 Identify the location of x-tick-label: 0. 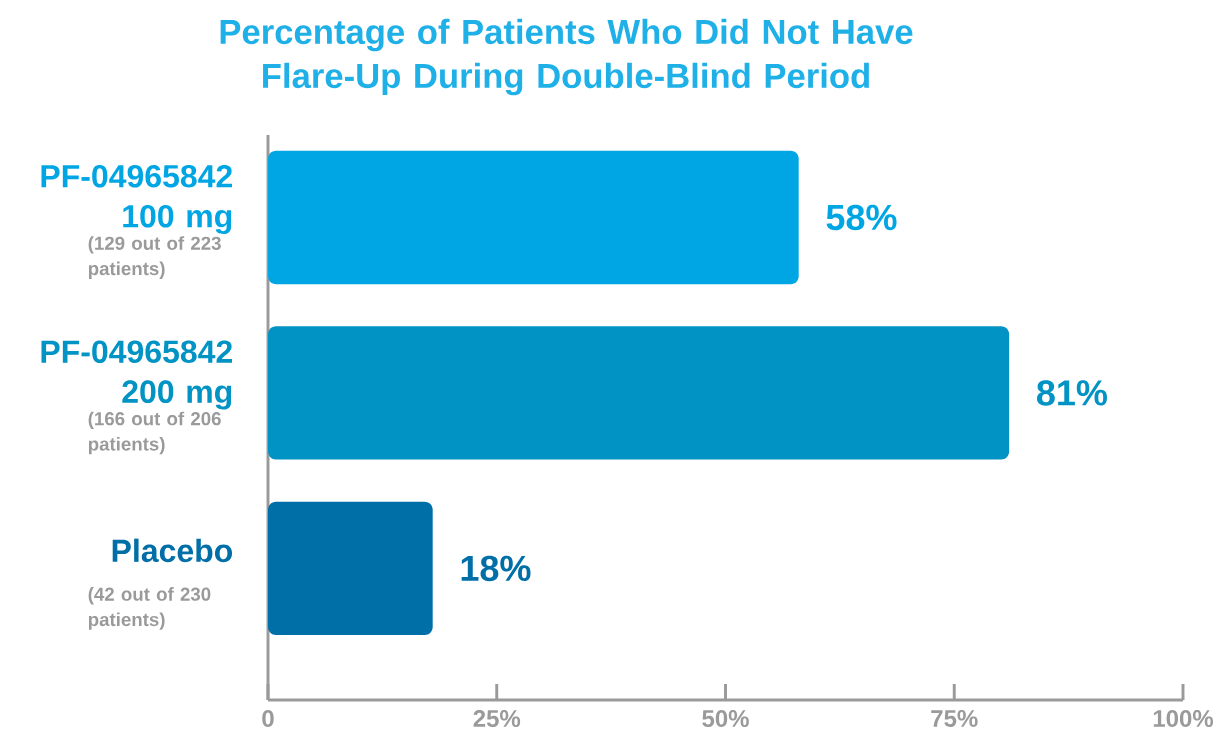
(268, 719).